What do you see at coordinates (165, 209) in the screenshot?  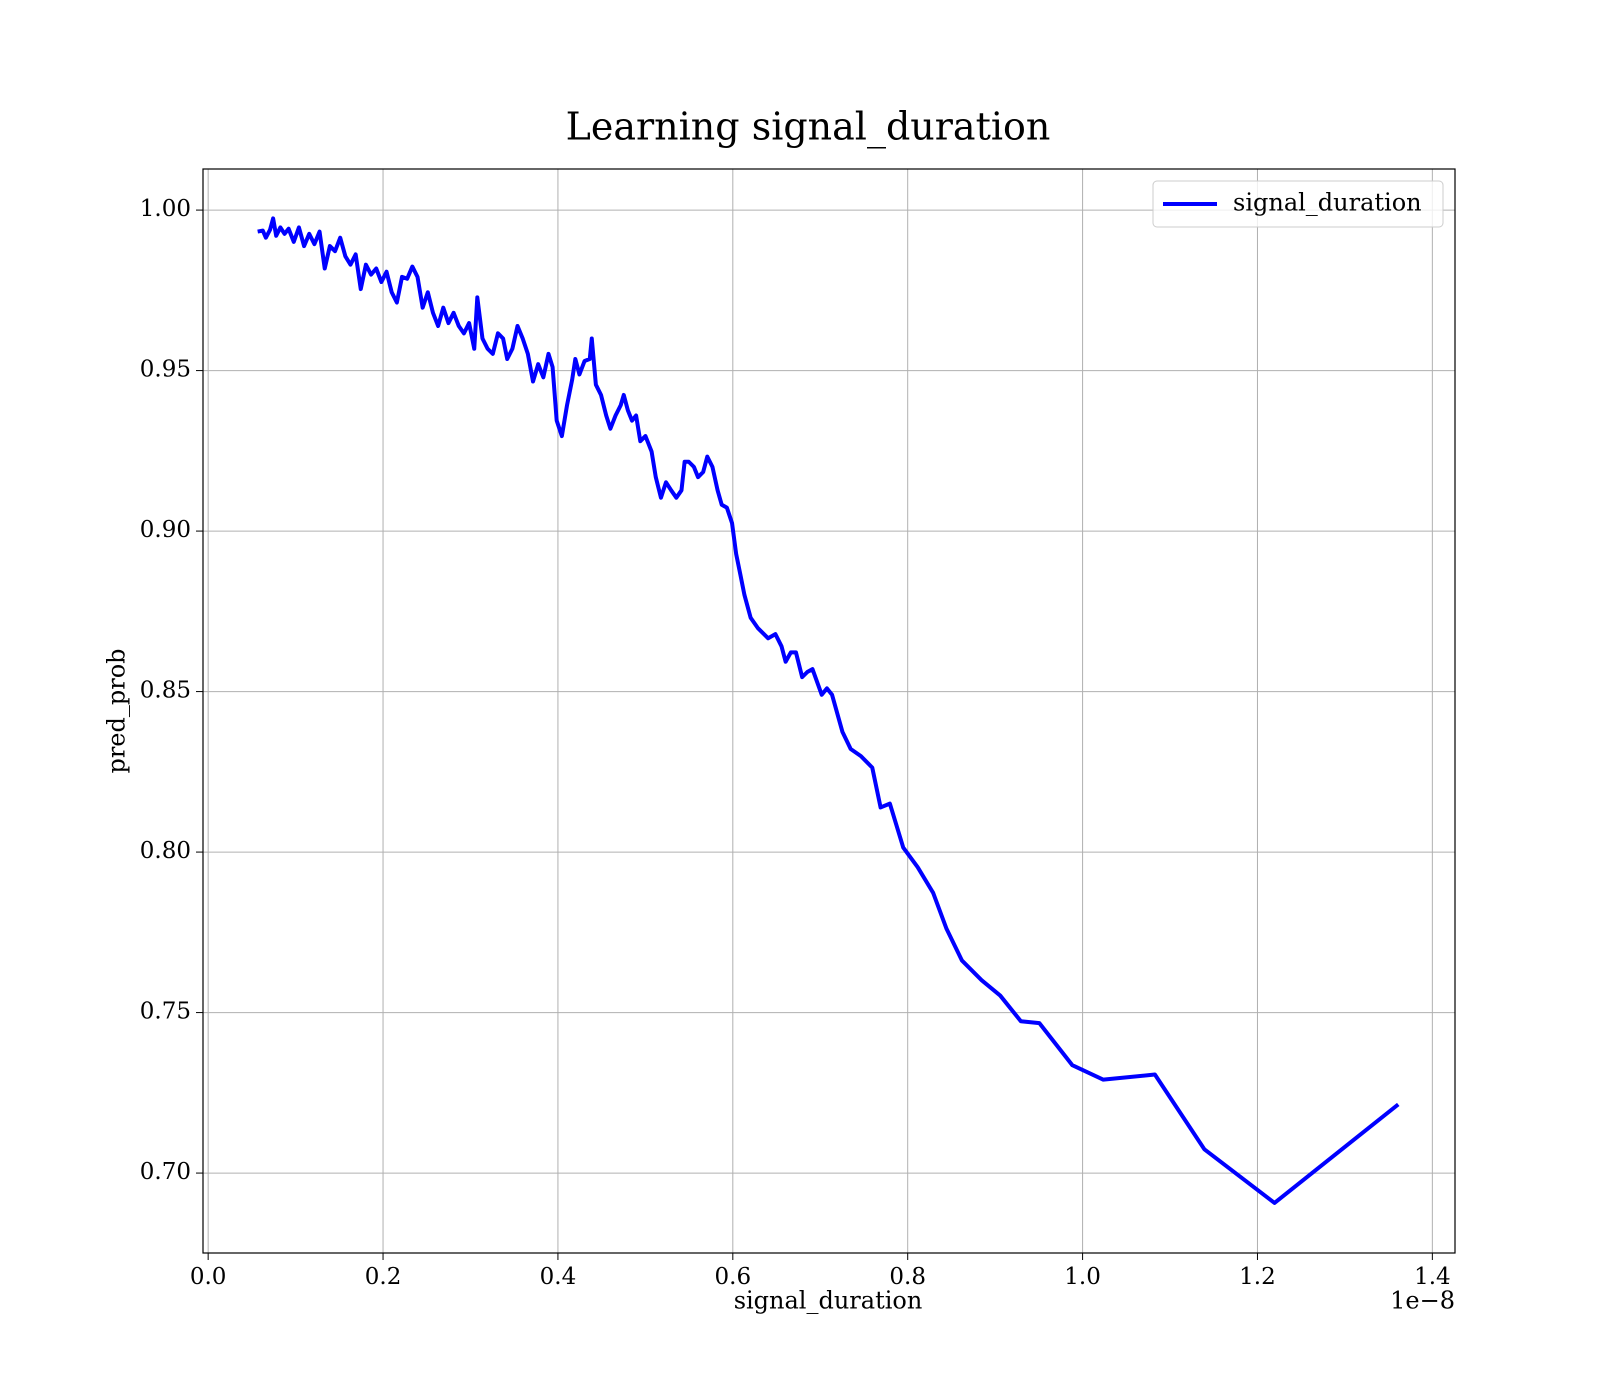 I see `y-tick-label: 1.00` at bounding box center [165, 209].